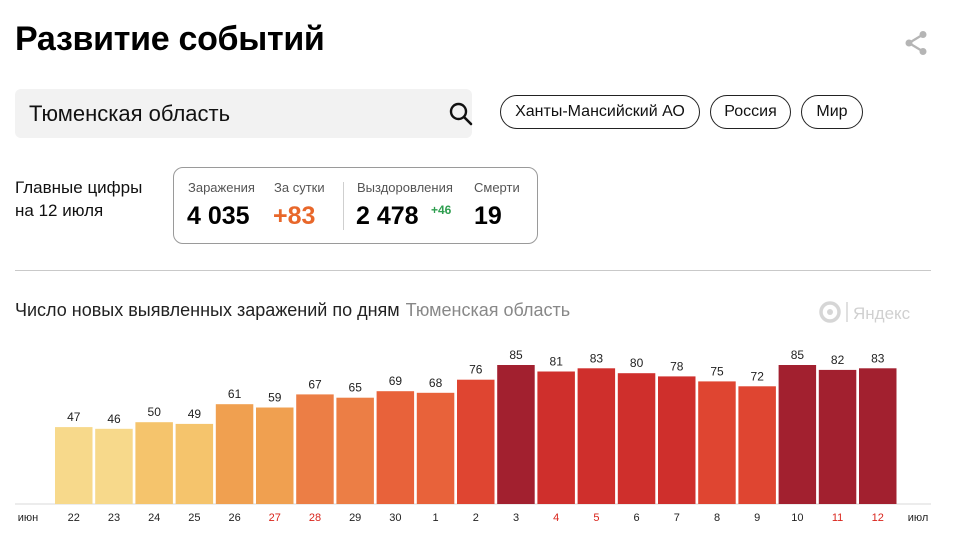 The height and width of the screenshot is (543, 960). What do you see at coordinates (195, 414) in the screenshot?
I see `bar-value-label: 49` at bounding box center [195, 414].